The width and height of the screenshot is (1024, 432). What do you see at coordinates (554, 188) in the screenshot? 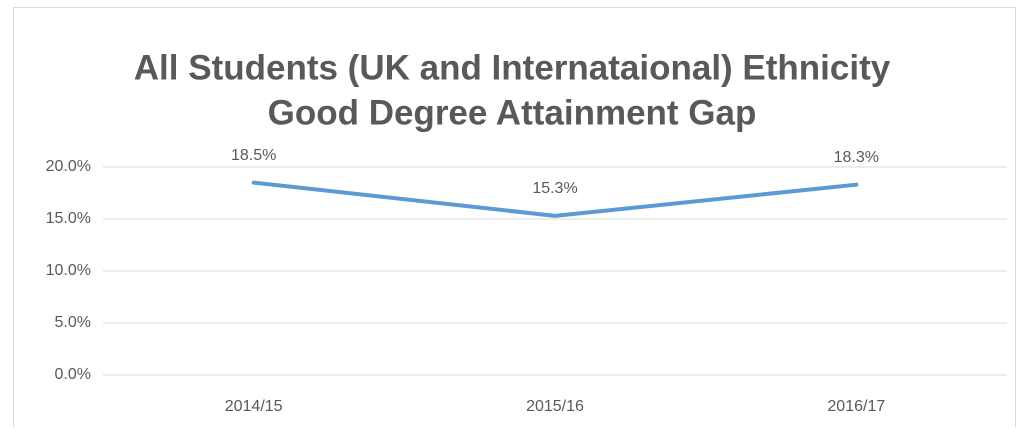
I see `data-label: 15.3%` at bounding box center [554, 188].